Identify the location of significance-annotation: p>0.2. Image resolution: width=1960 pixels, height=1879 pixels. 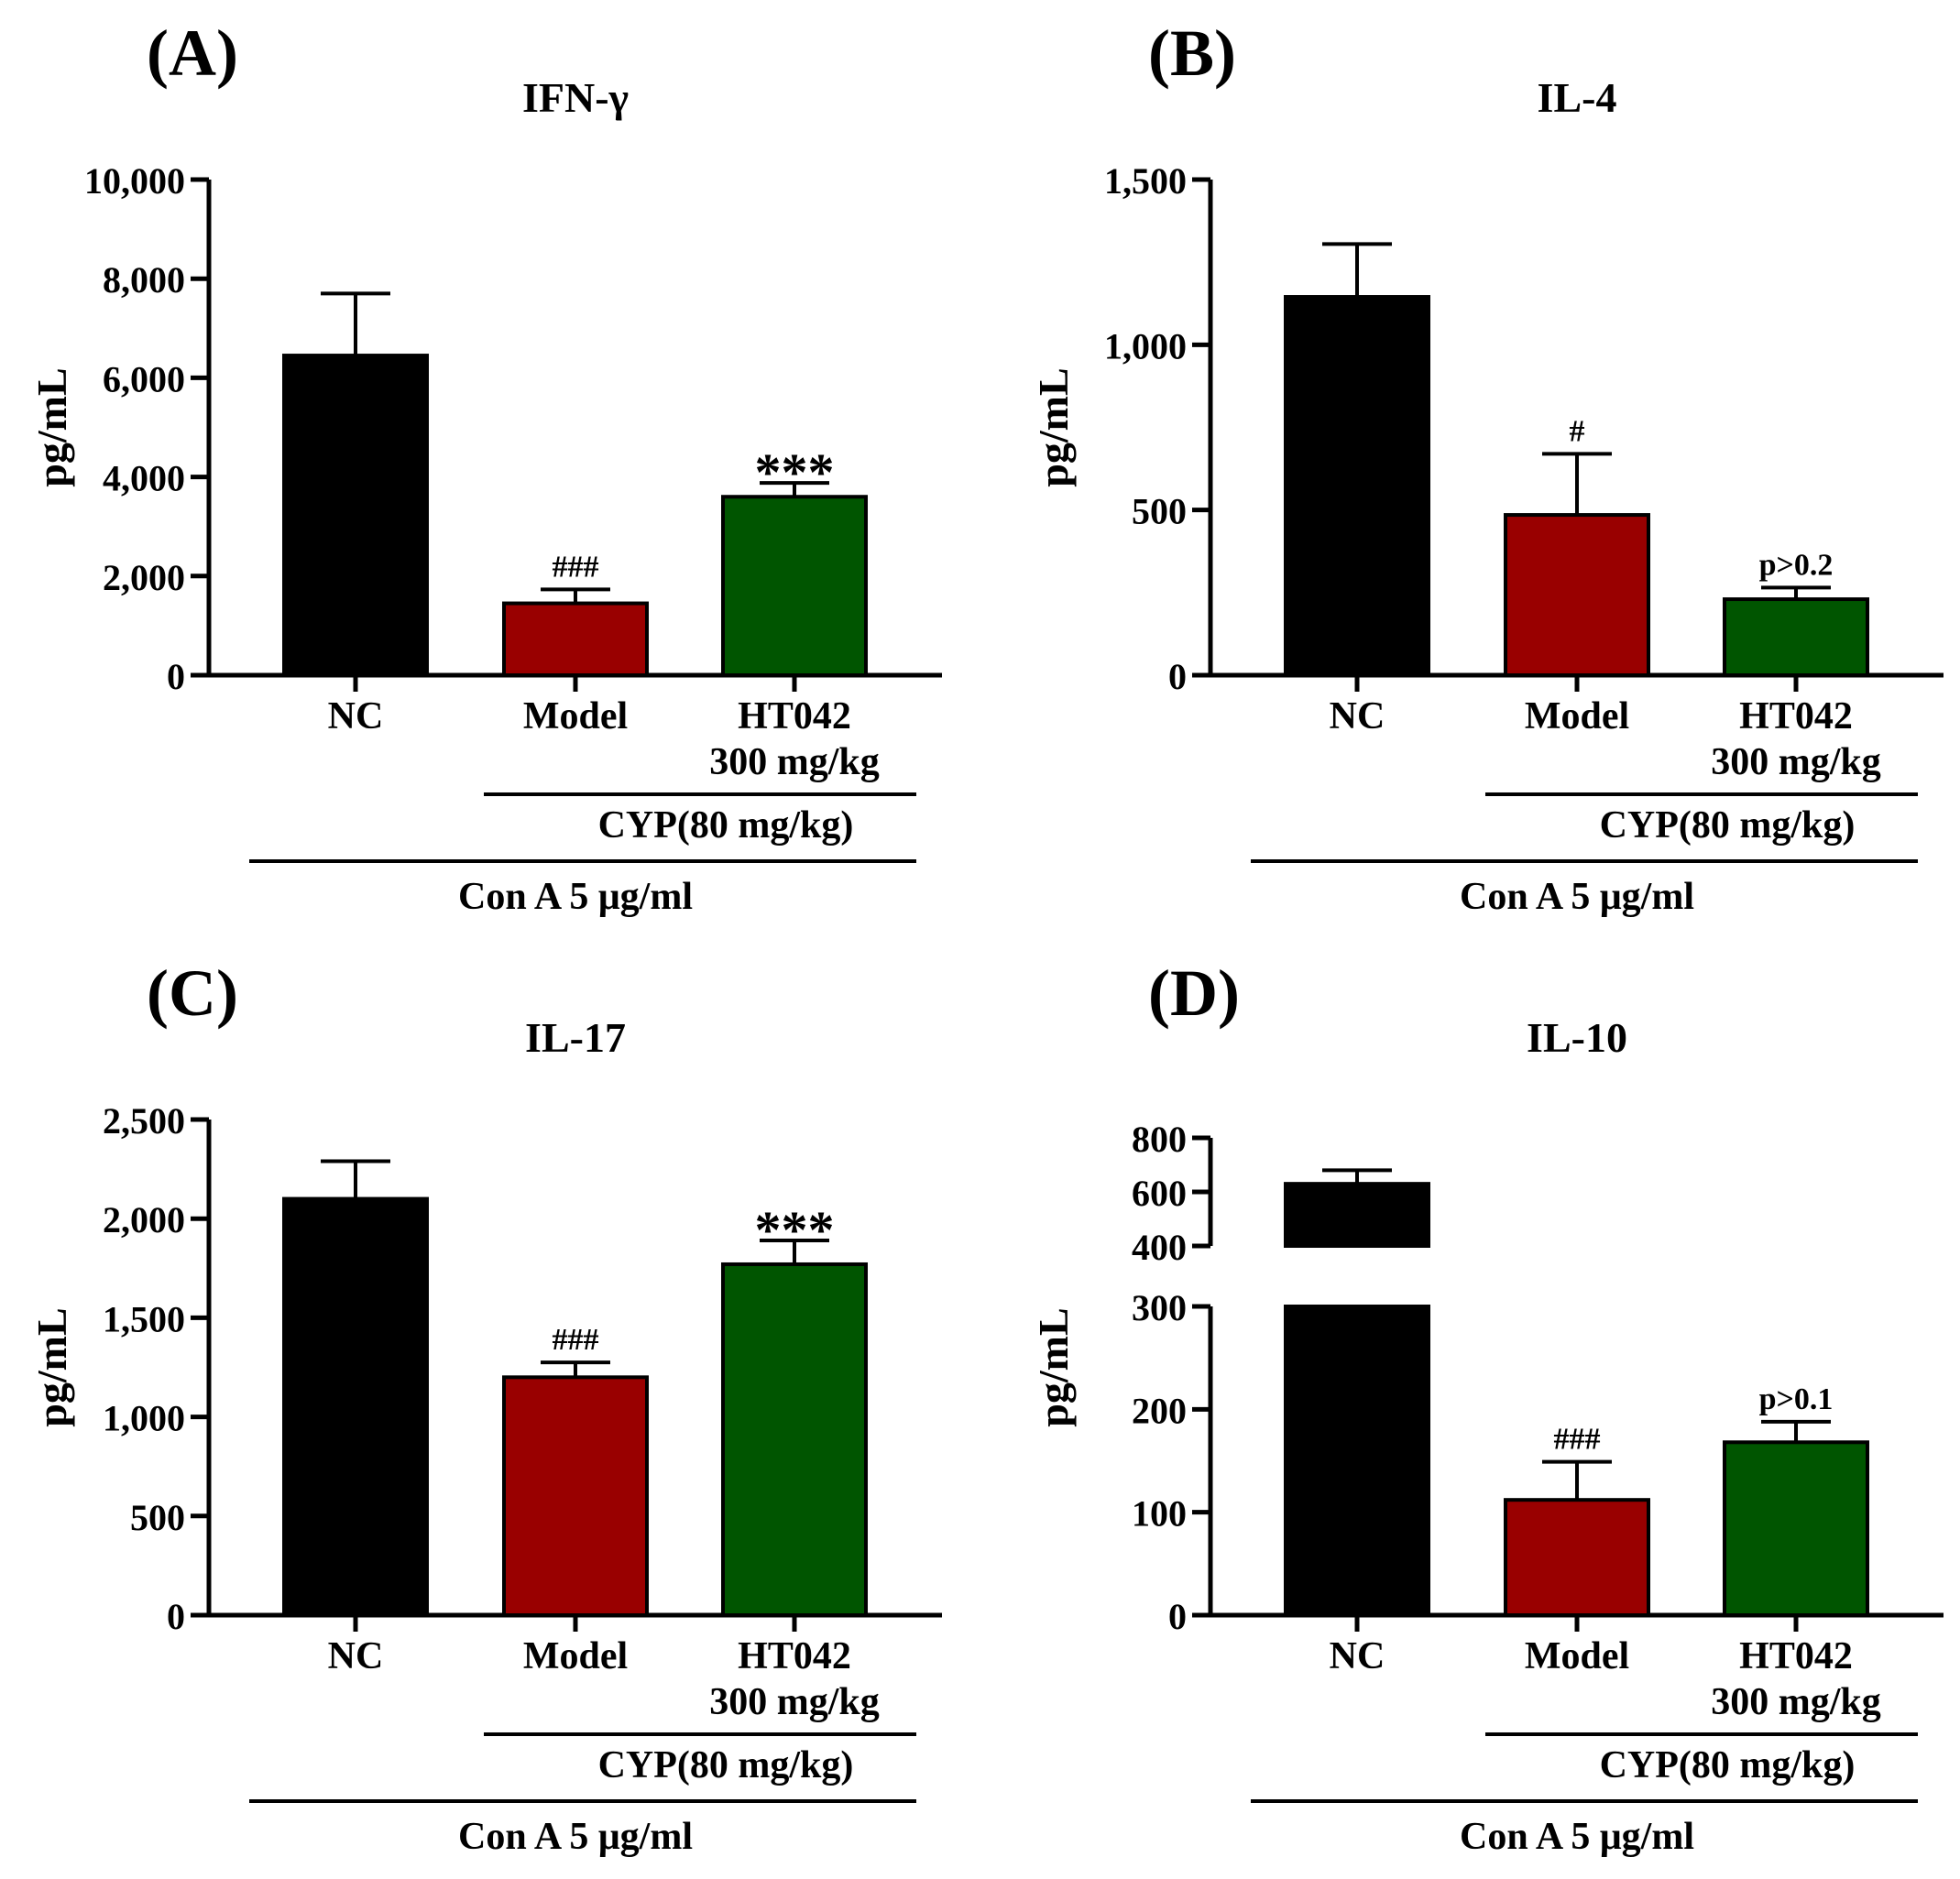
(1796, 565).